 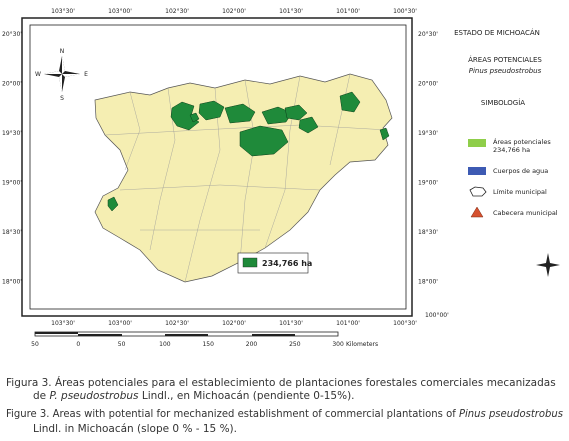 I want to click on compass-e: E, so click(x=86, y=74).